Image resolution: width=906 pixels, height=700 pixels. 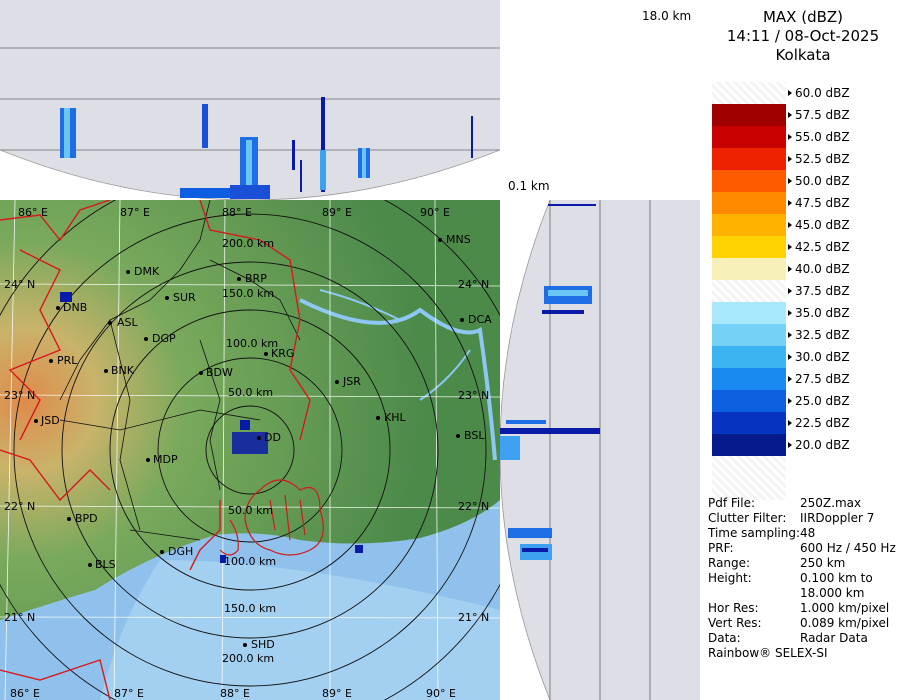 What do you see at coordinates (819, 159) in the screenshot?
I see `scale-tick-label: 52.5 dBZ` at bounding box center [819, 159].